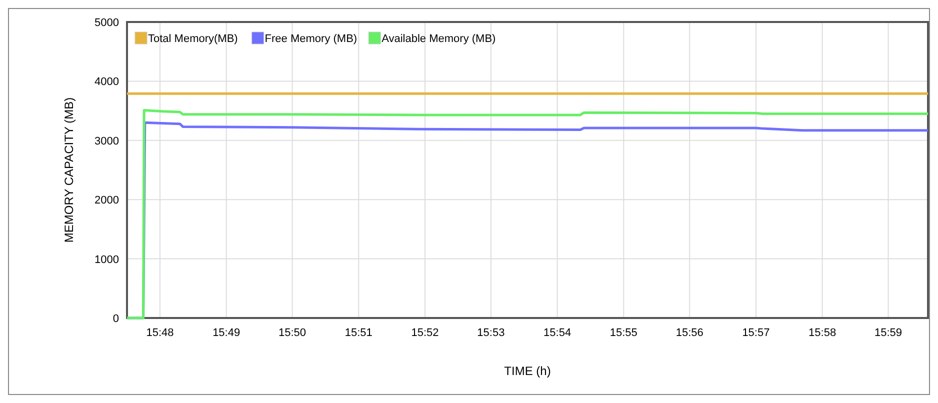 The image size is (938, 403). I want to click on y-tick-label: 4000, so click(106, 82).